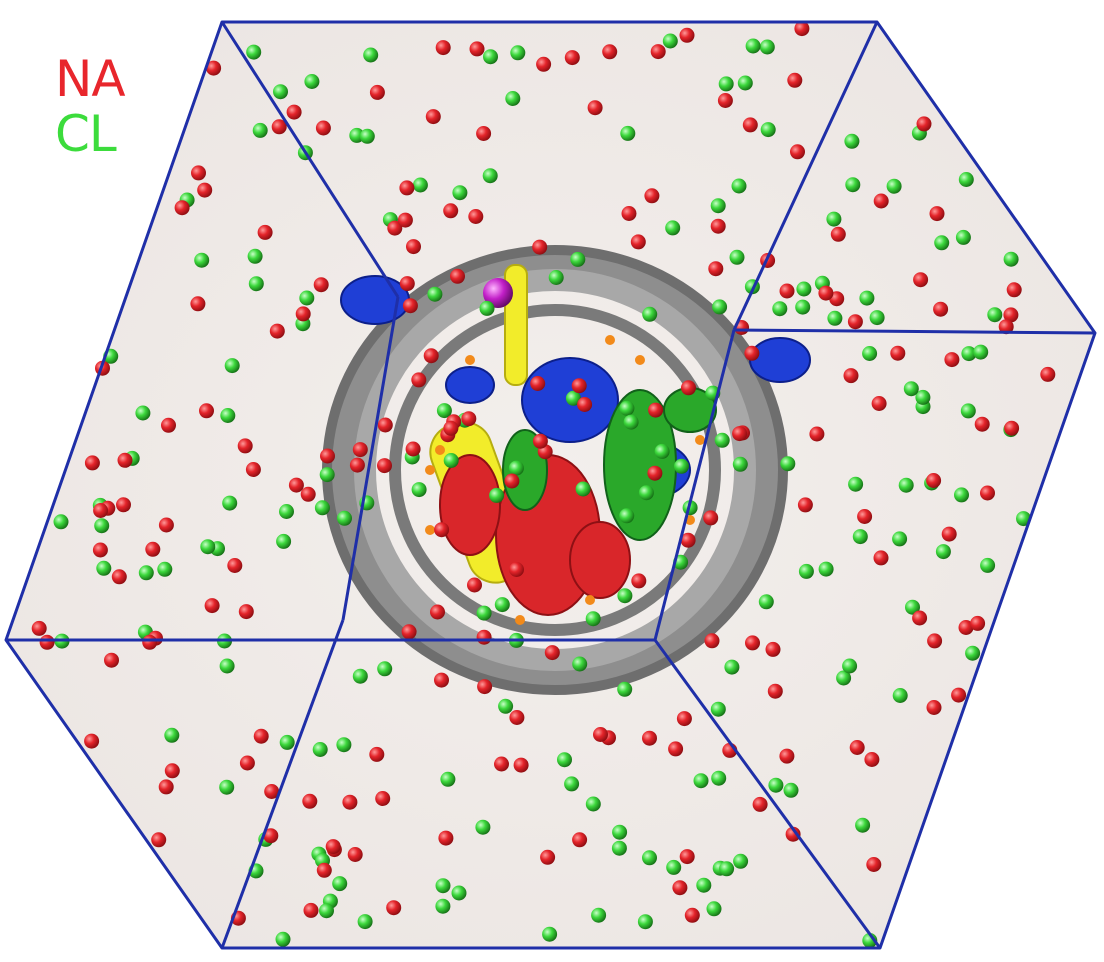 This screenshot has height=962, width=1104. What do you see at coordinates (86, 134) in the screenshot?
I see `legend-label-cl: CL` at bounding box center [86, 134].